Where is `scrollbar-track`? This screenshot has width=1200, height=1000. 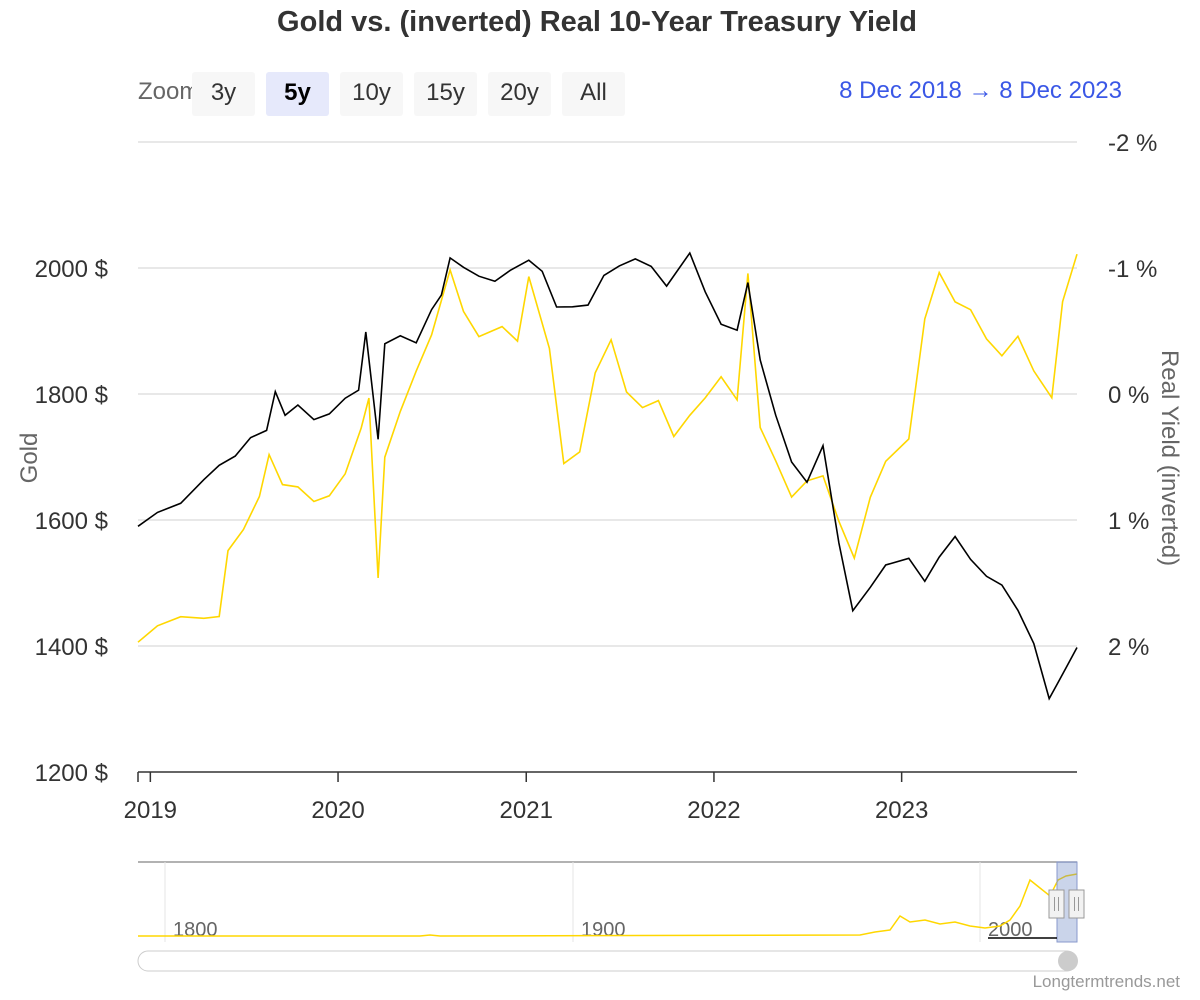 scrollbar-track is located at coordinates (607, 961).